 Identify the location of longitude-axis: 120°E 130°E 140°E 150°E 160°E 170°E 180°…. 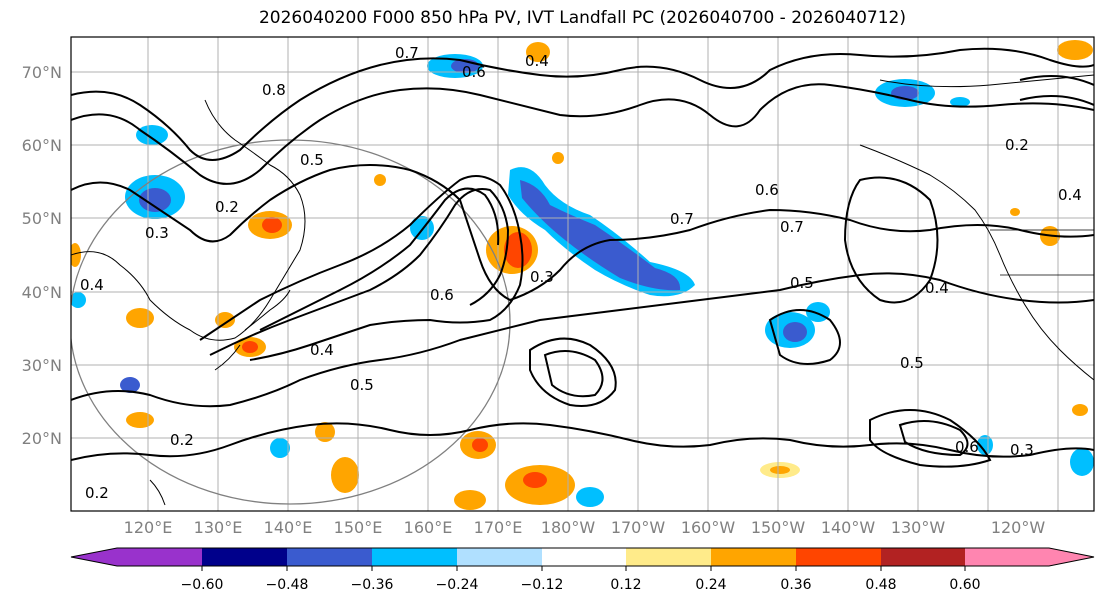
(585, 527).